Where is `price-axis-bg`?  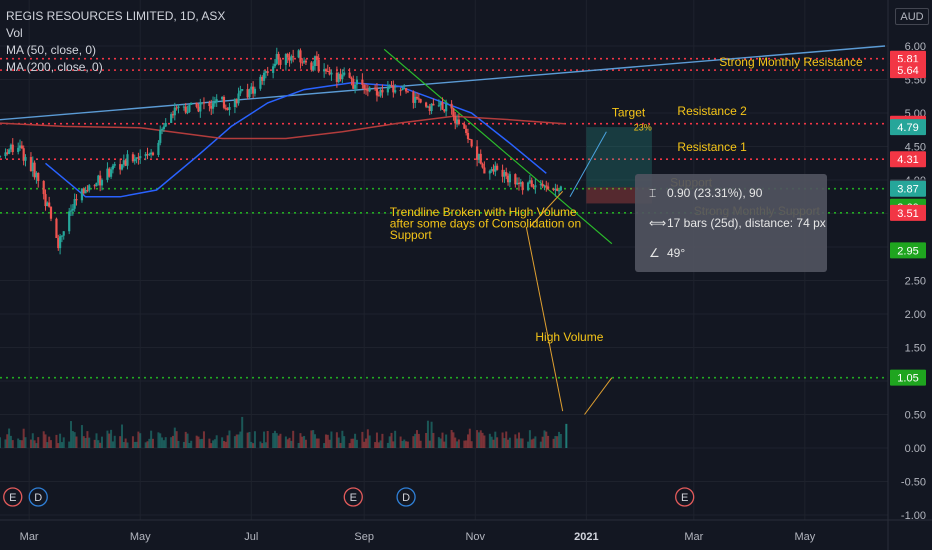
price-axis-bg is located at coordinates (910, 260).